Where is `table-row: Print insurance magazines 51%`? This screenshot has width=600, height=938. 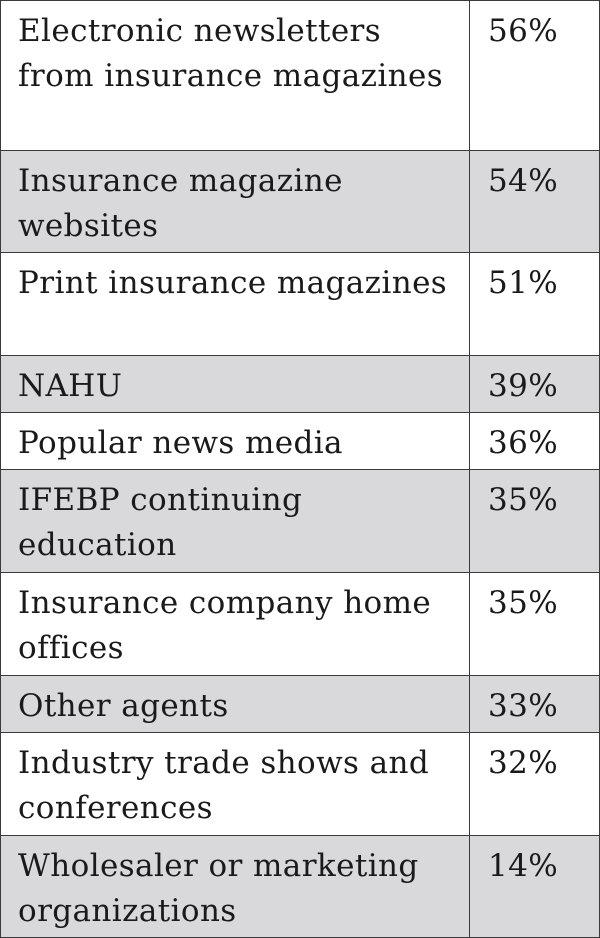
table-row: Print insurance magazines 51% is located at coordinates (300, 304).